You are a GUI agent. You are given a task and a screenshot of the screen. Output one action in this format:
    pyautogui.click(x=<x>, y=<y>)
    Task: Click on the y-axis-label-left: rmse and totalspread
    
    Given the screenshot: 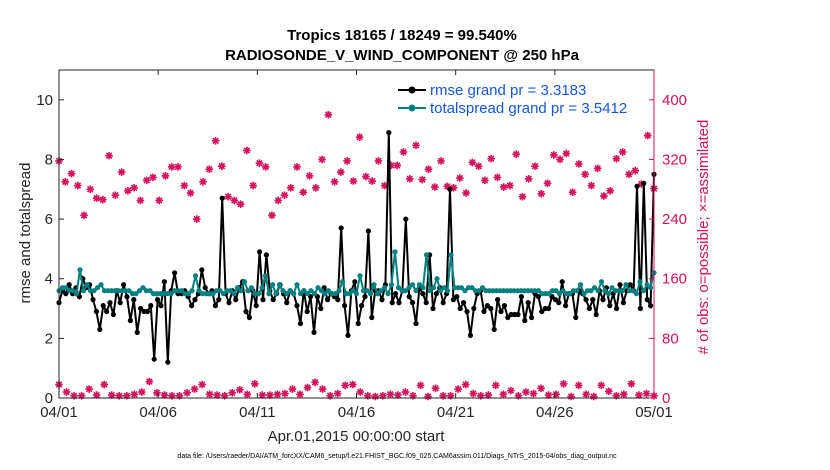 What is the action you would take?
    pyautogui.click(x=25, y=233)
    